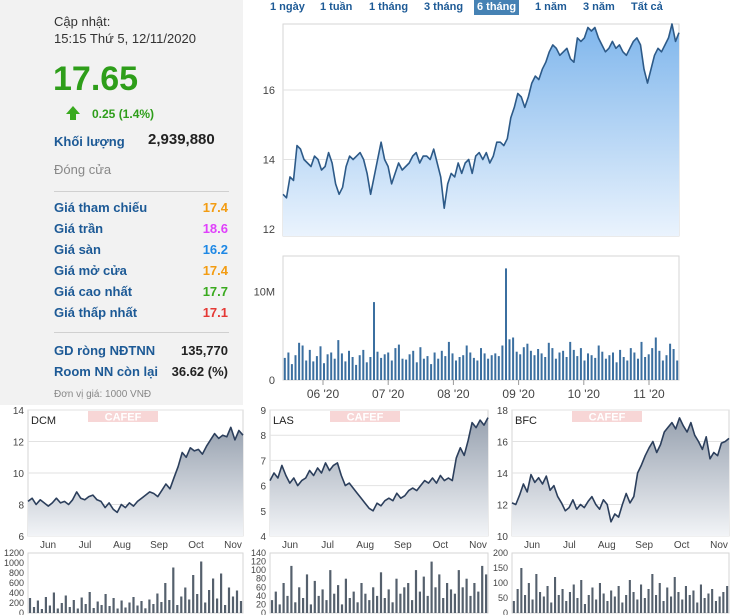  Describe the element at coordinates (607, 545) in the screenshot. I see `bfc-x-tick-label: Aug` at that location.